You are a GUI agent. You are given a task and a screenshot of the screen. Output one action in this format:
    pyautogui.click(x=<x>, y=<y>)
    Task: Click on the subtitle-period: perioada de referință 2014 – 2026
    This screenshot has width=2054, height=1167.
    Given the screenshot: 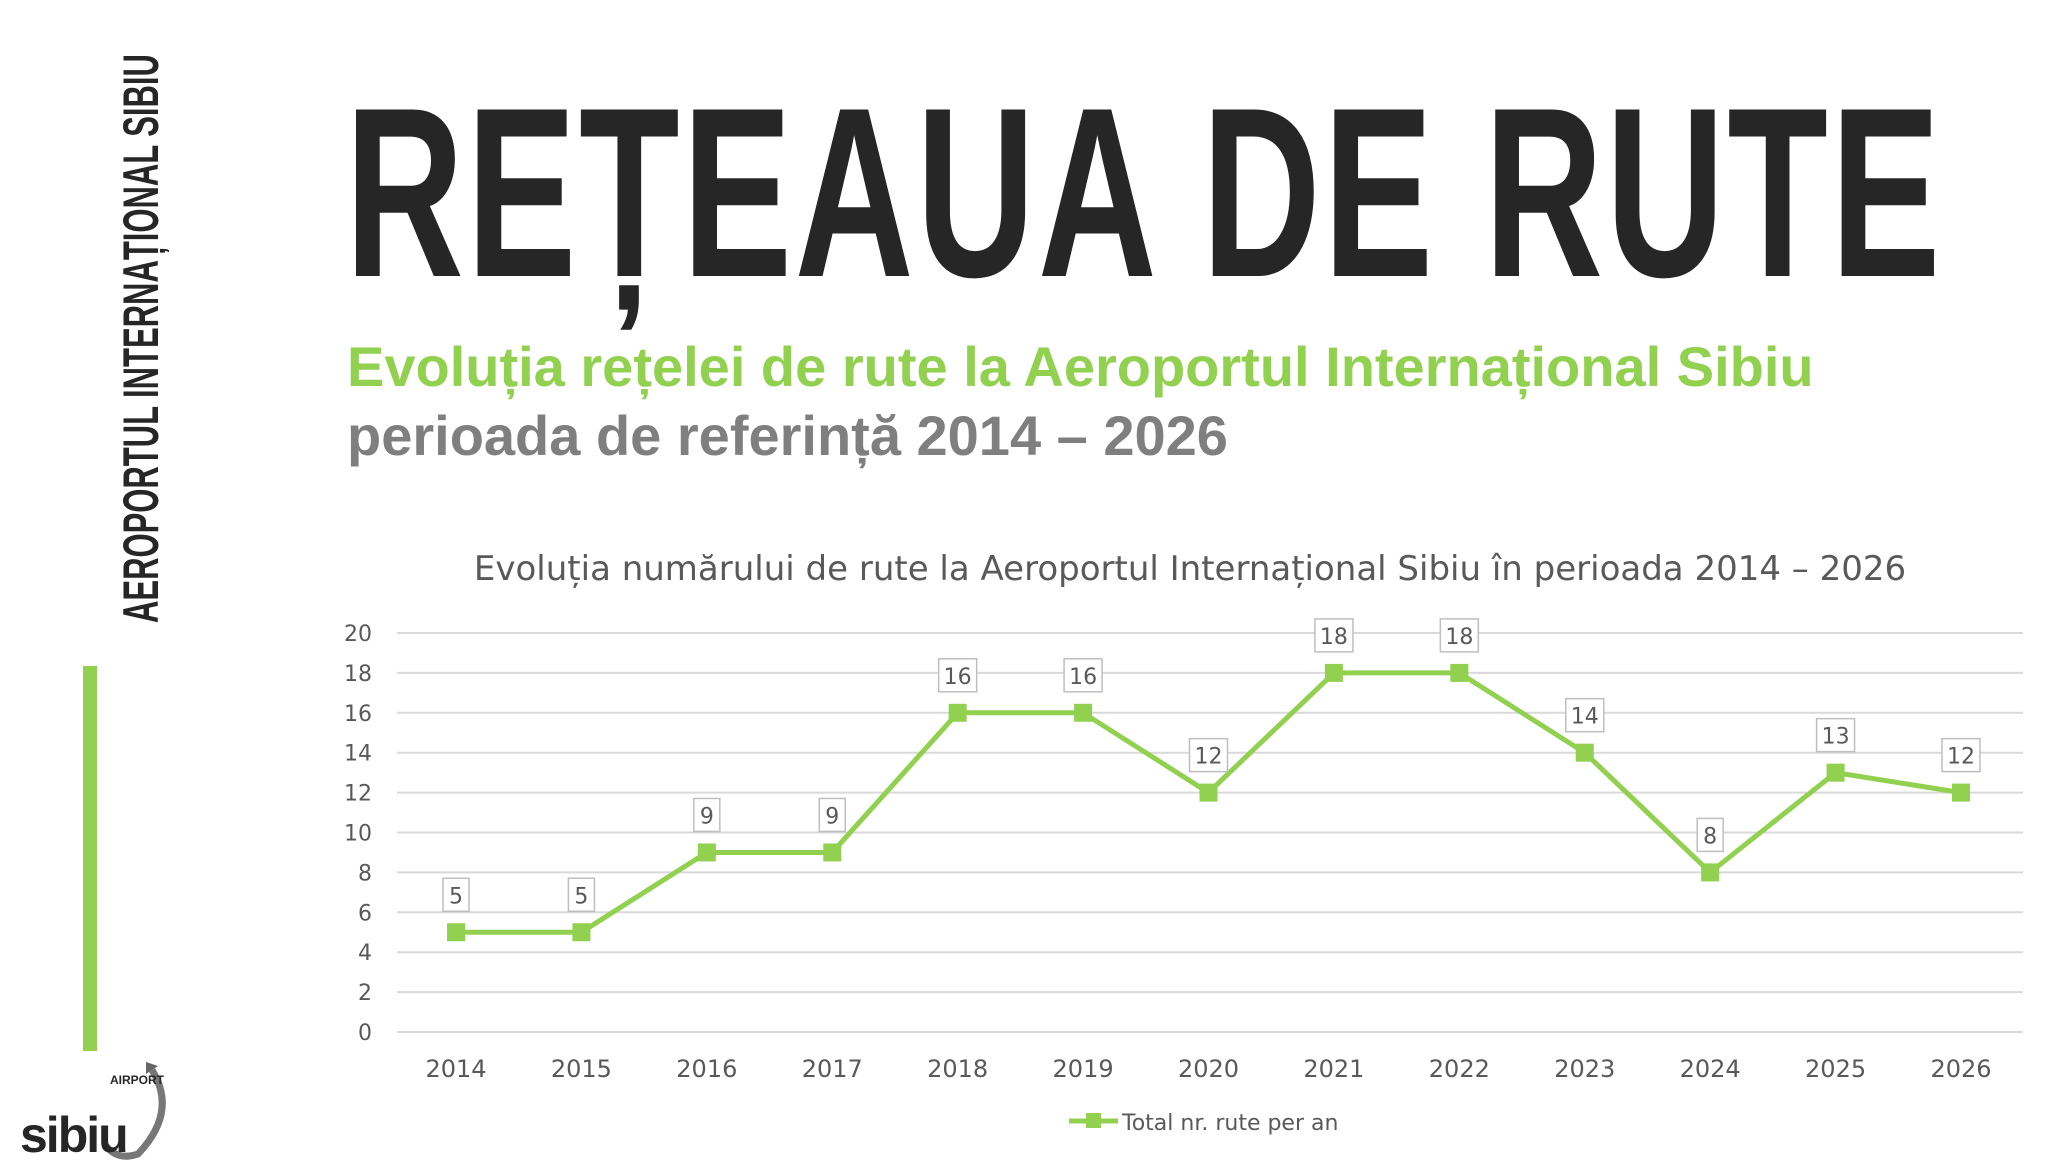 What is the action you would take?
    pyautogui.click(x=787, y=435)
    